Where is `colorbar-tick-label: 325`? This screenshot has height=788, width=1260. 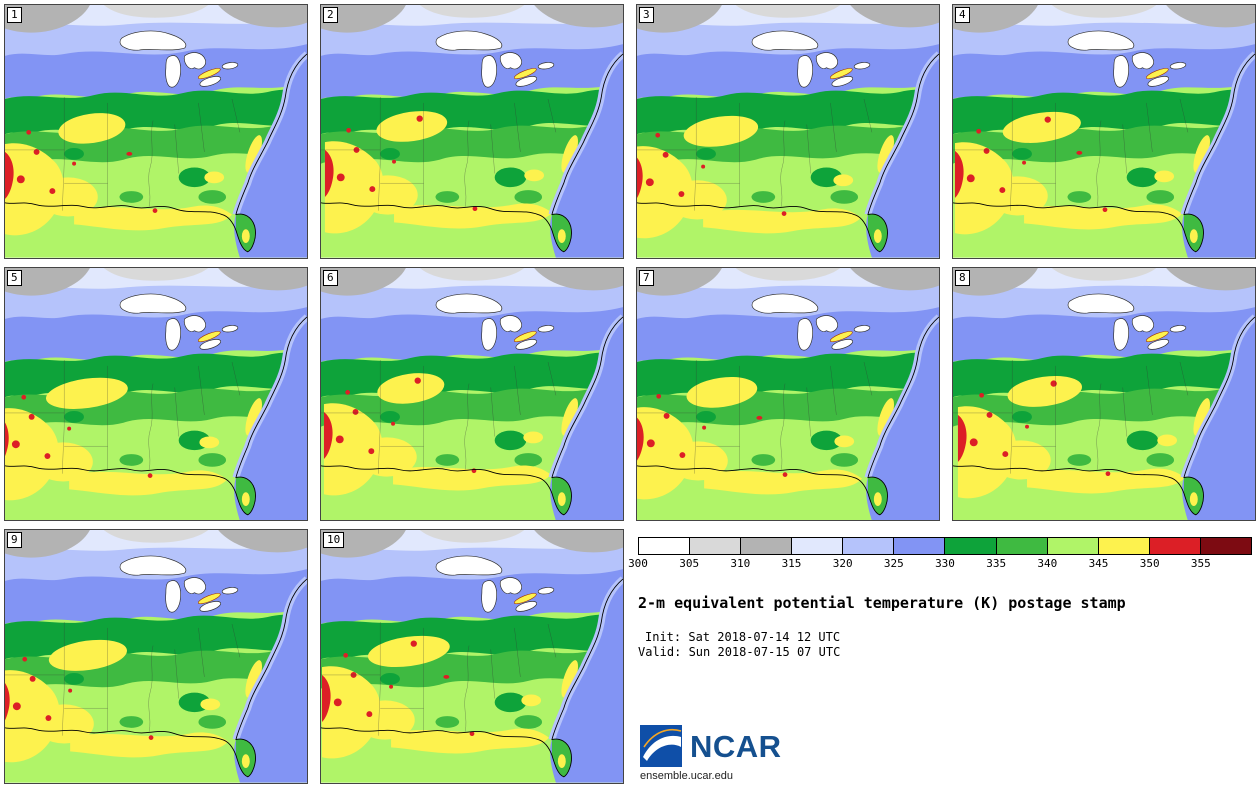 colorbar-tick-label: 325 is located at coordinates (893, 564).